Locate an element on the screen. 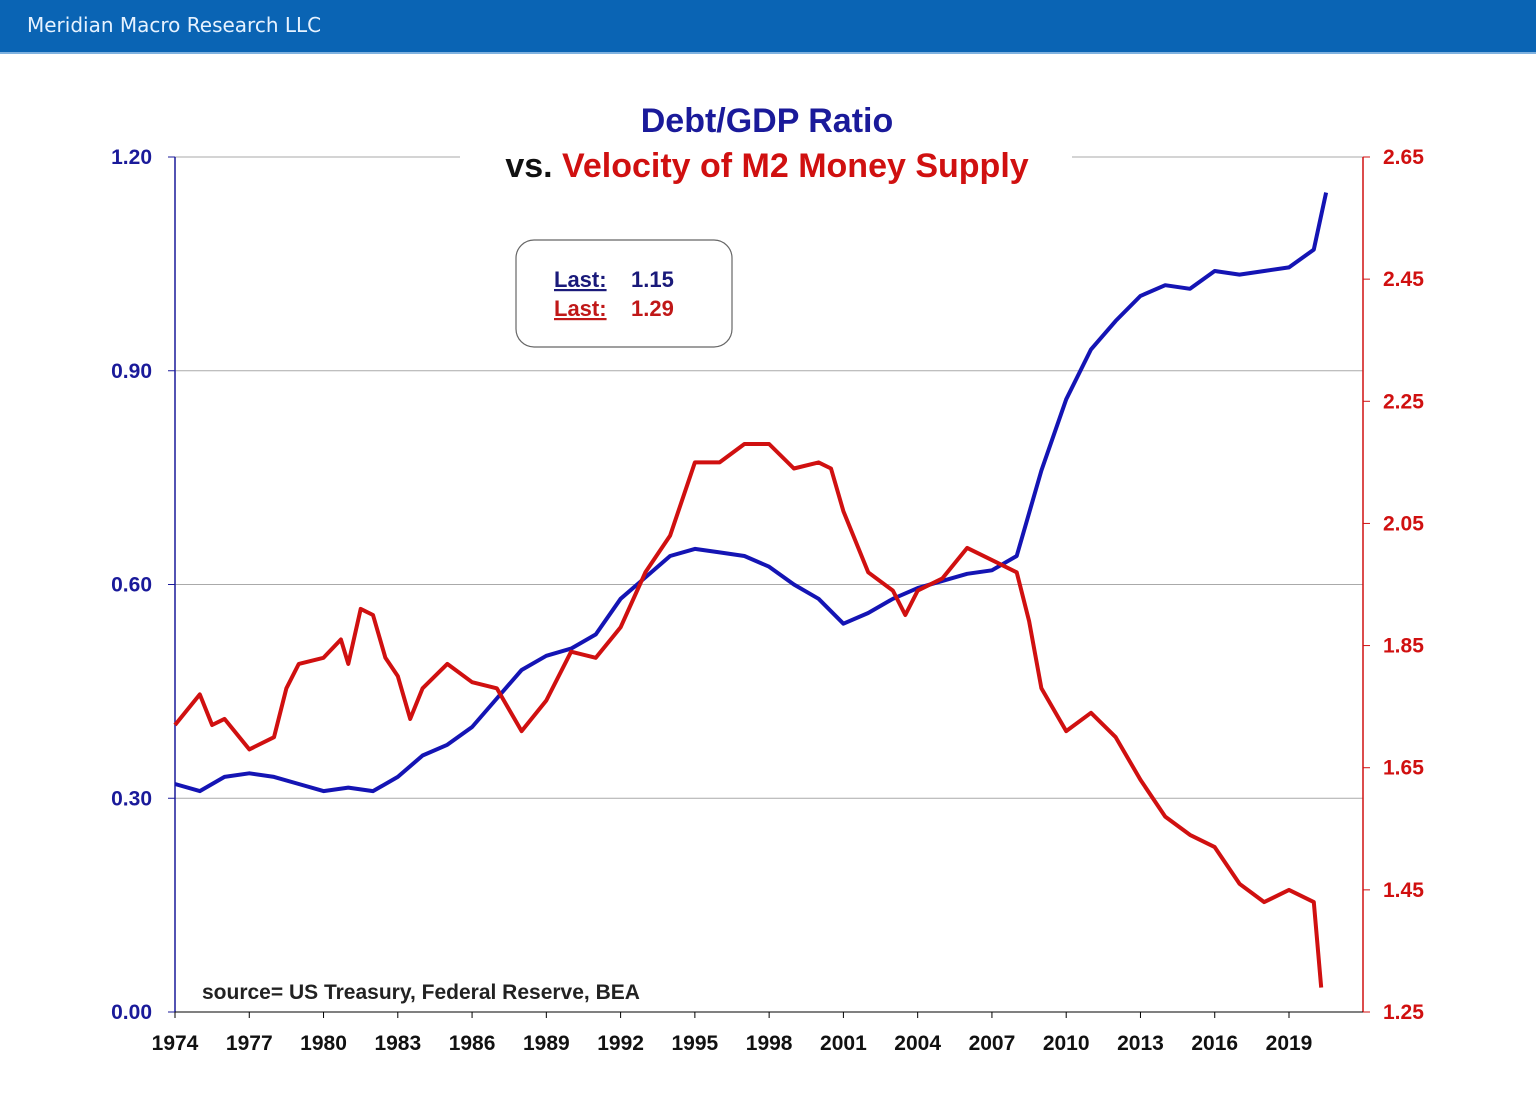  x-tick-label: 2007 is located at coordinates (992, 1043).